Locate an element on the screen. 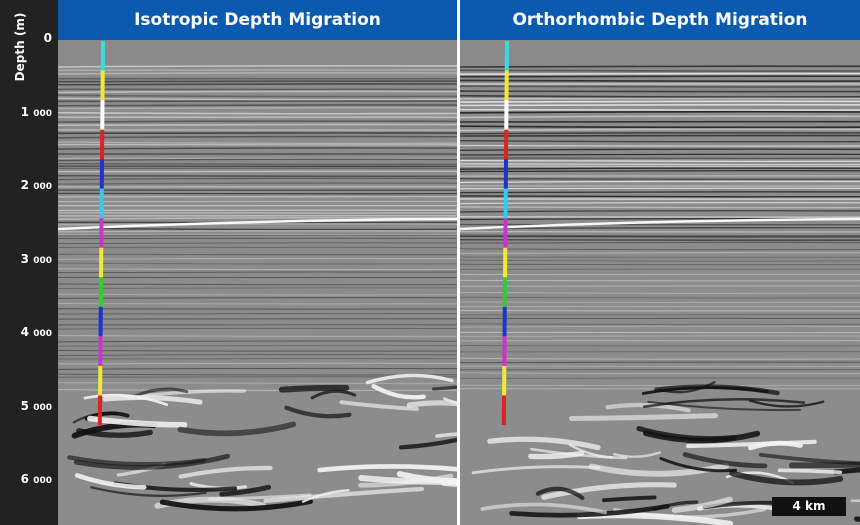 The image size is (860, 525). depth-tick-label: 6 000 is located at coordinates (36, 479).